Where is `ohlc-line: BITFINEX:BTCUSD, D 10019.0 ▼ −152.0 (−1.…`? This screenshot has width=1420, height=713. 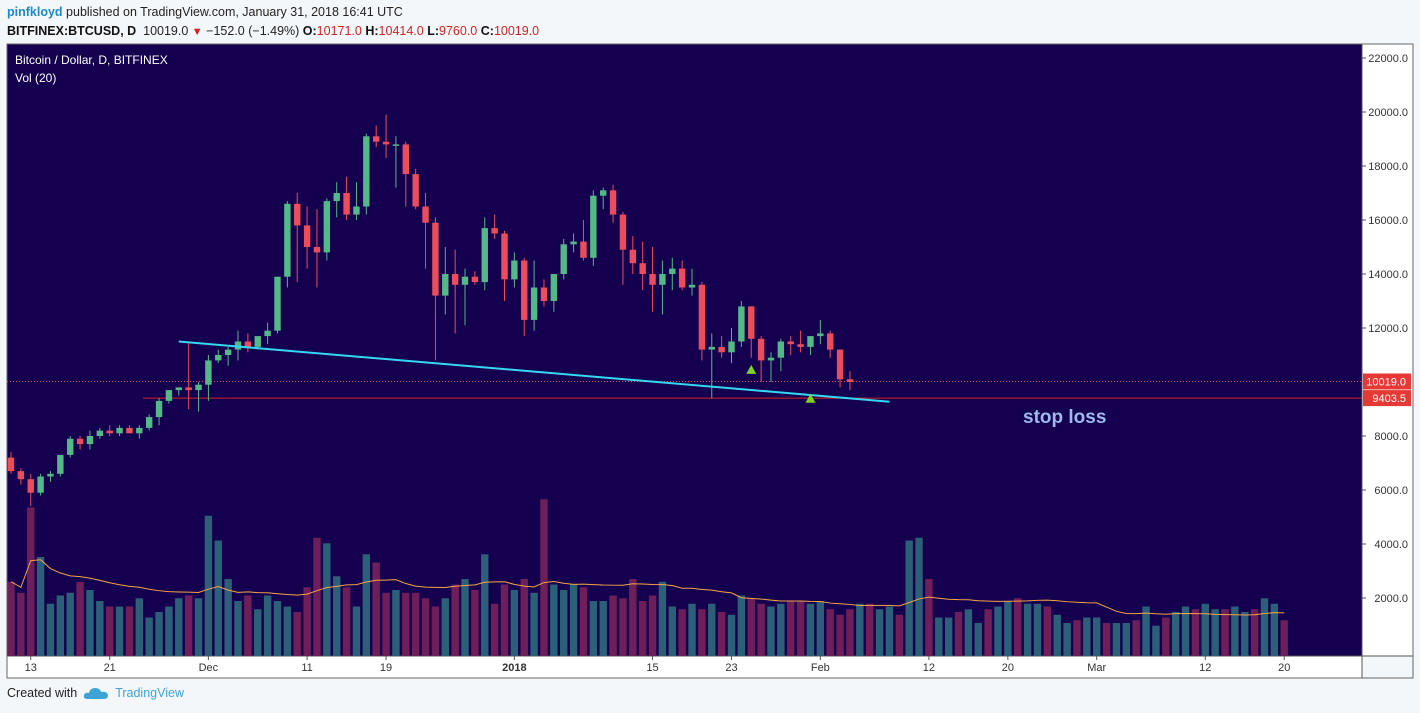 ohlc-line: BITFINEX:BTCUSD, D 10019.0 ▼ −152.0 (−1.… is located at coordinates (273, 32).